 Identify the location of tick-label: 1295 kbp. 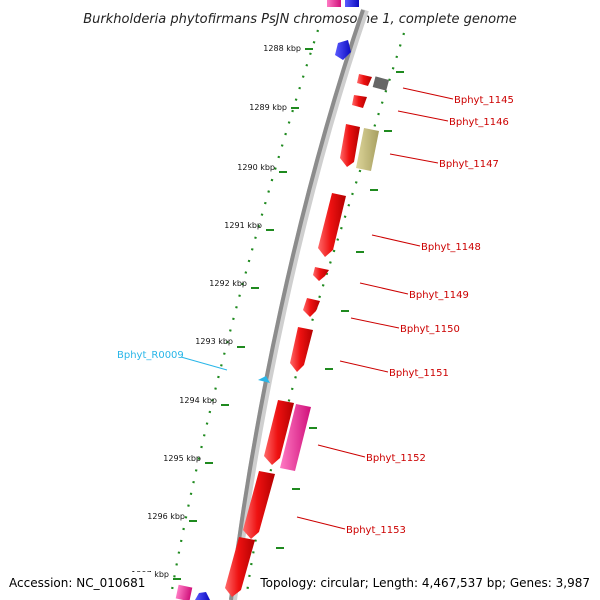
(182, 458).